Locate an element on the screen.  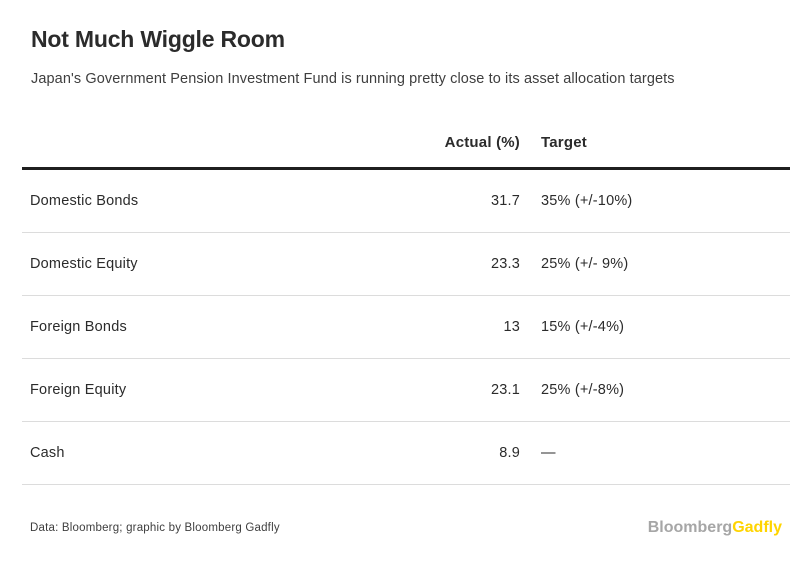
table-row: Foreign Bonds 13 15% (+/-4%) is located at coordinates (406, 327).